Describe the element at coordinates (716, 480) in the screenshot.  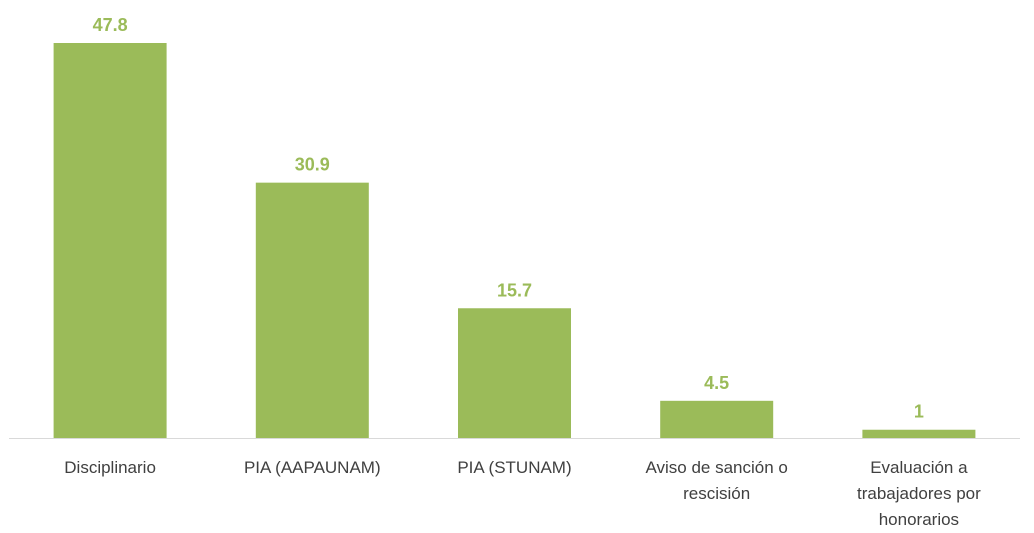
I see `x-tick-label: Aviso de sanción o rescisión` at that location.